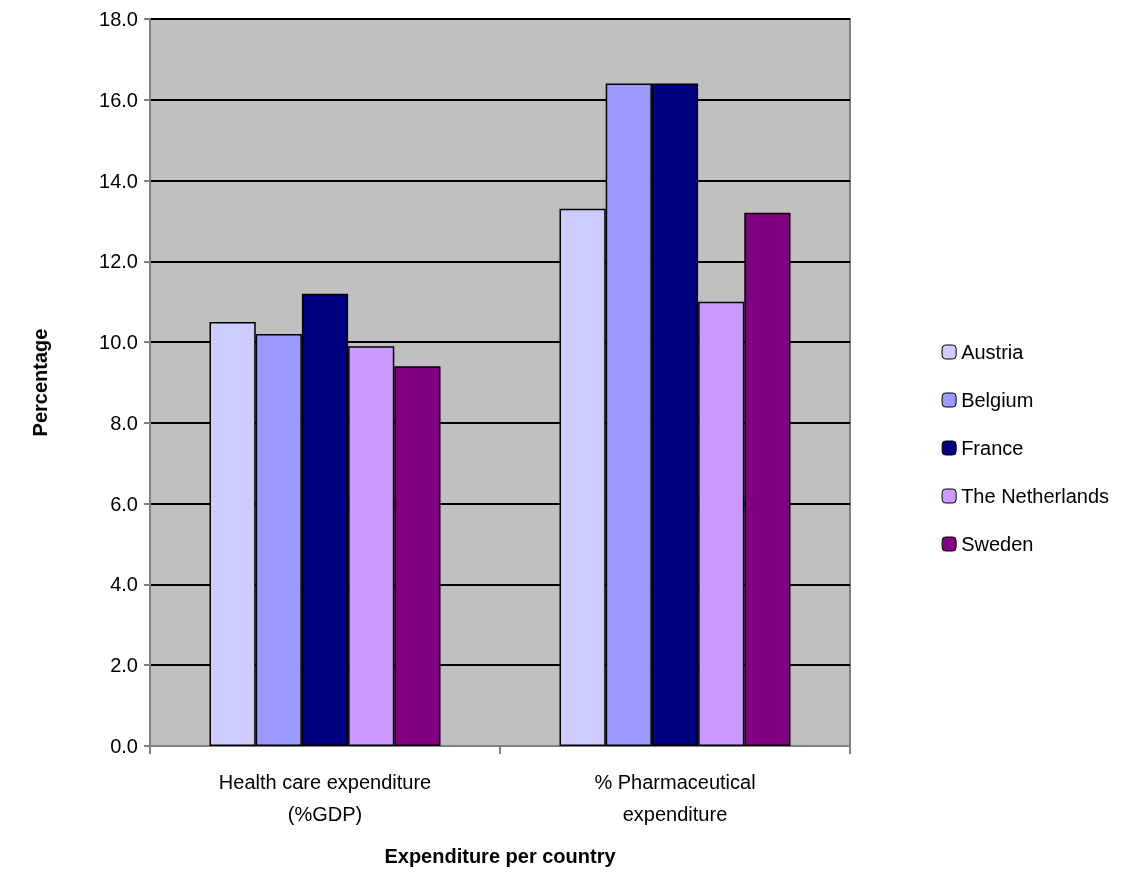  I want to click on y-tick-label: 6.0, so click(124, 503).